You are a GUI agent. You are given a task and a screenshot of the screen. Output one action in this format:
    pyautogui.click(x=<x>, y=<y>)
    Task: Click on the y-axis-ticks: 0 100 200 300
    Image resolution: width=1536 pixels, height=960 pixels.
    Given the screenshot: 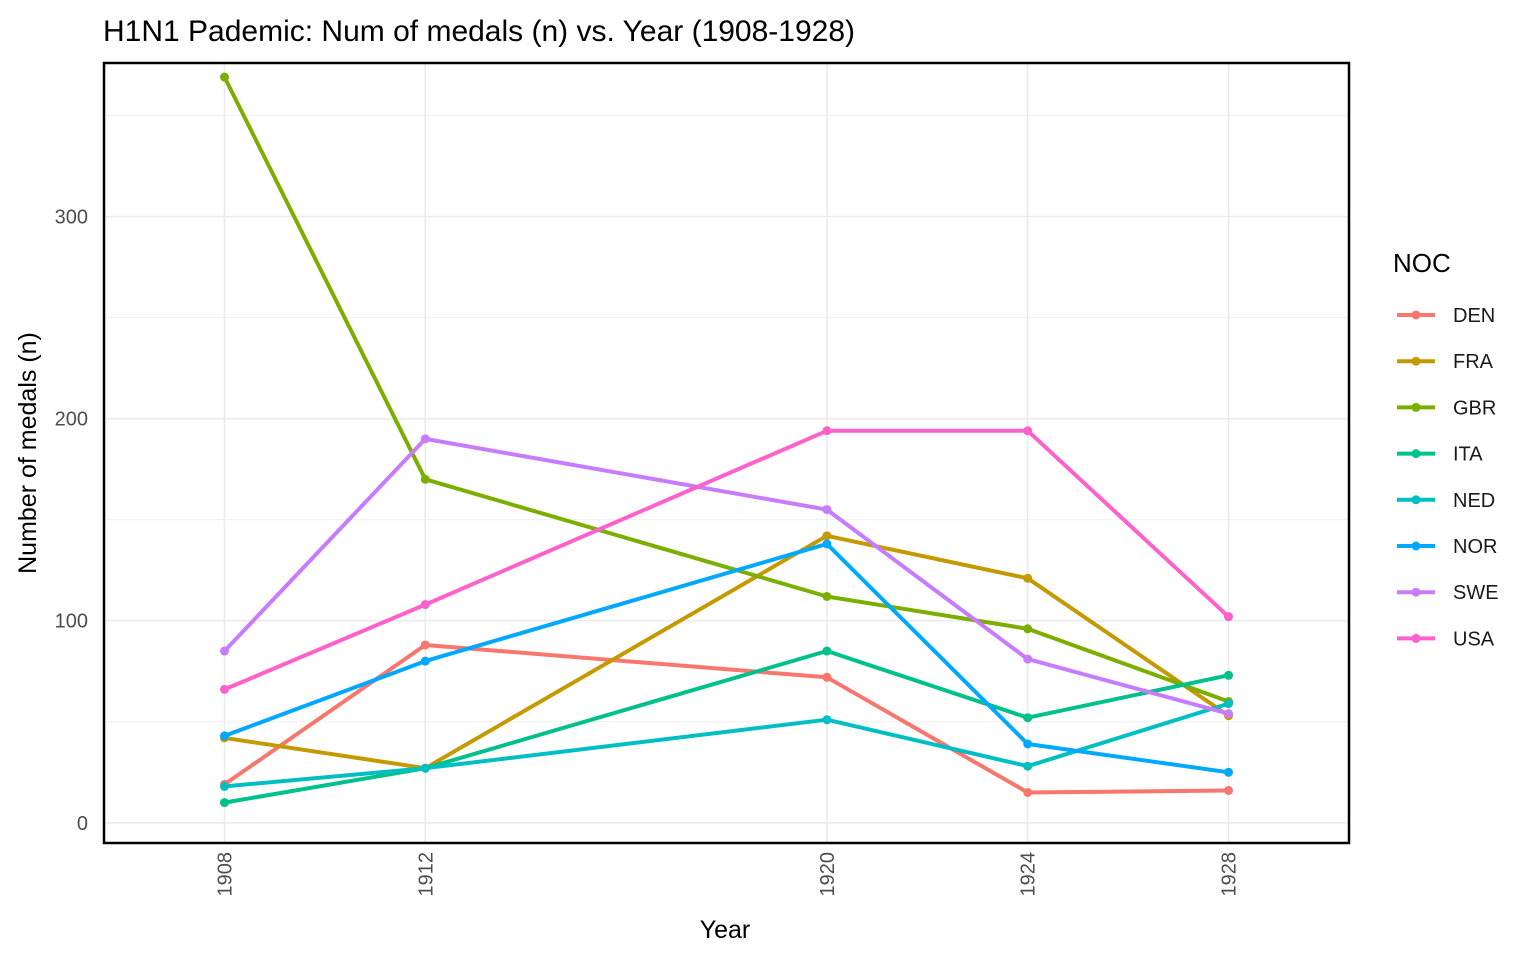 What is the action you would take?
    pyautogui.click(x=71, y=521)
    